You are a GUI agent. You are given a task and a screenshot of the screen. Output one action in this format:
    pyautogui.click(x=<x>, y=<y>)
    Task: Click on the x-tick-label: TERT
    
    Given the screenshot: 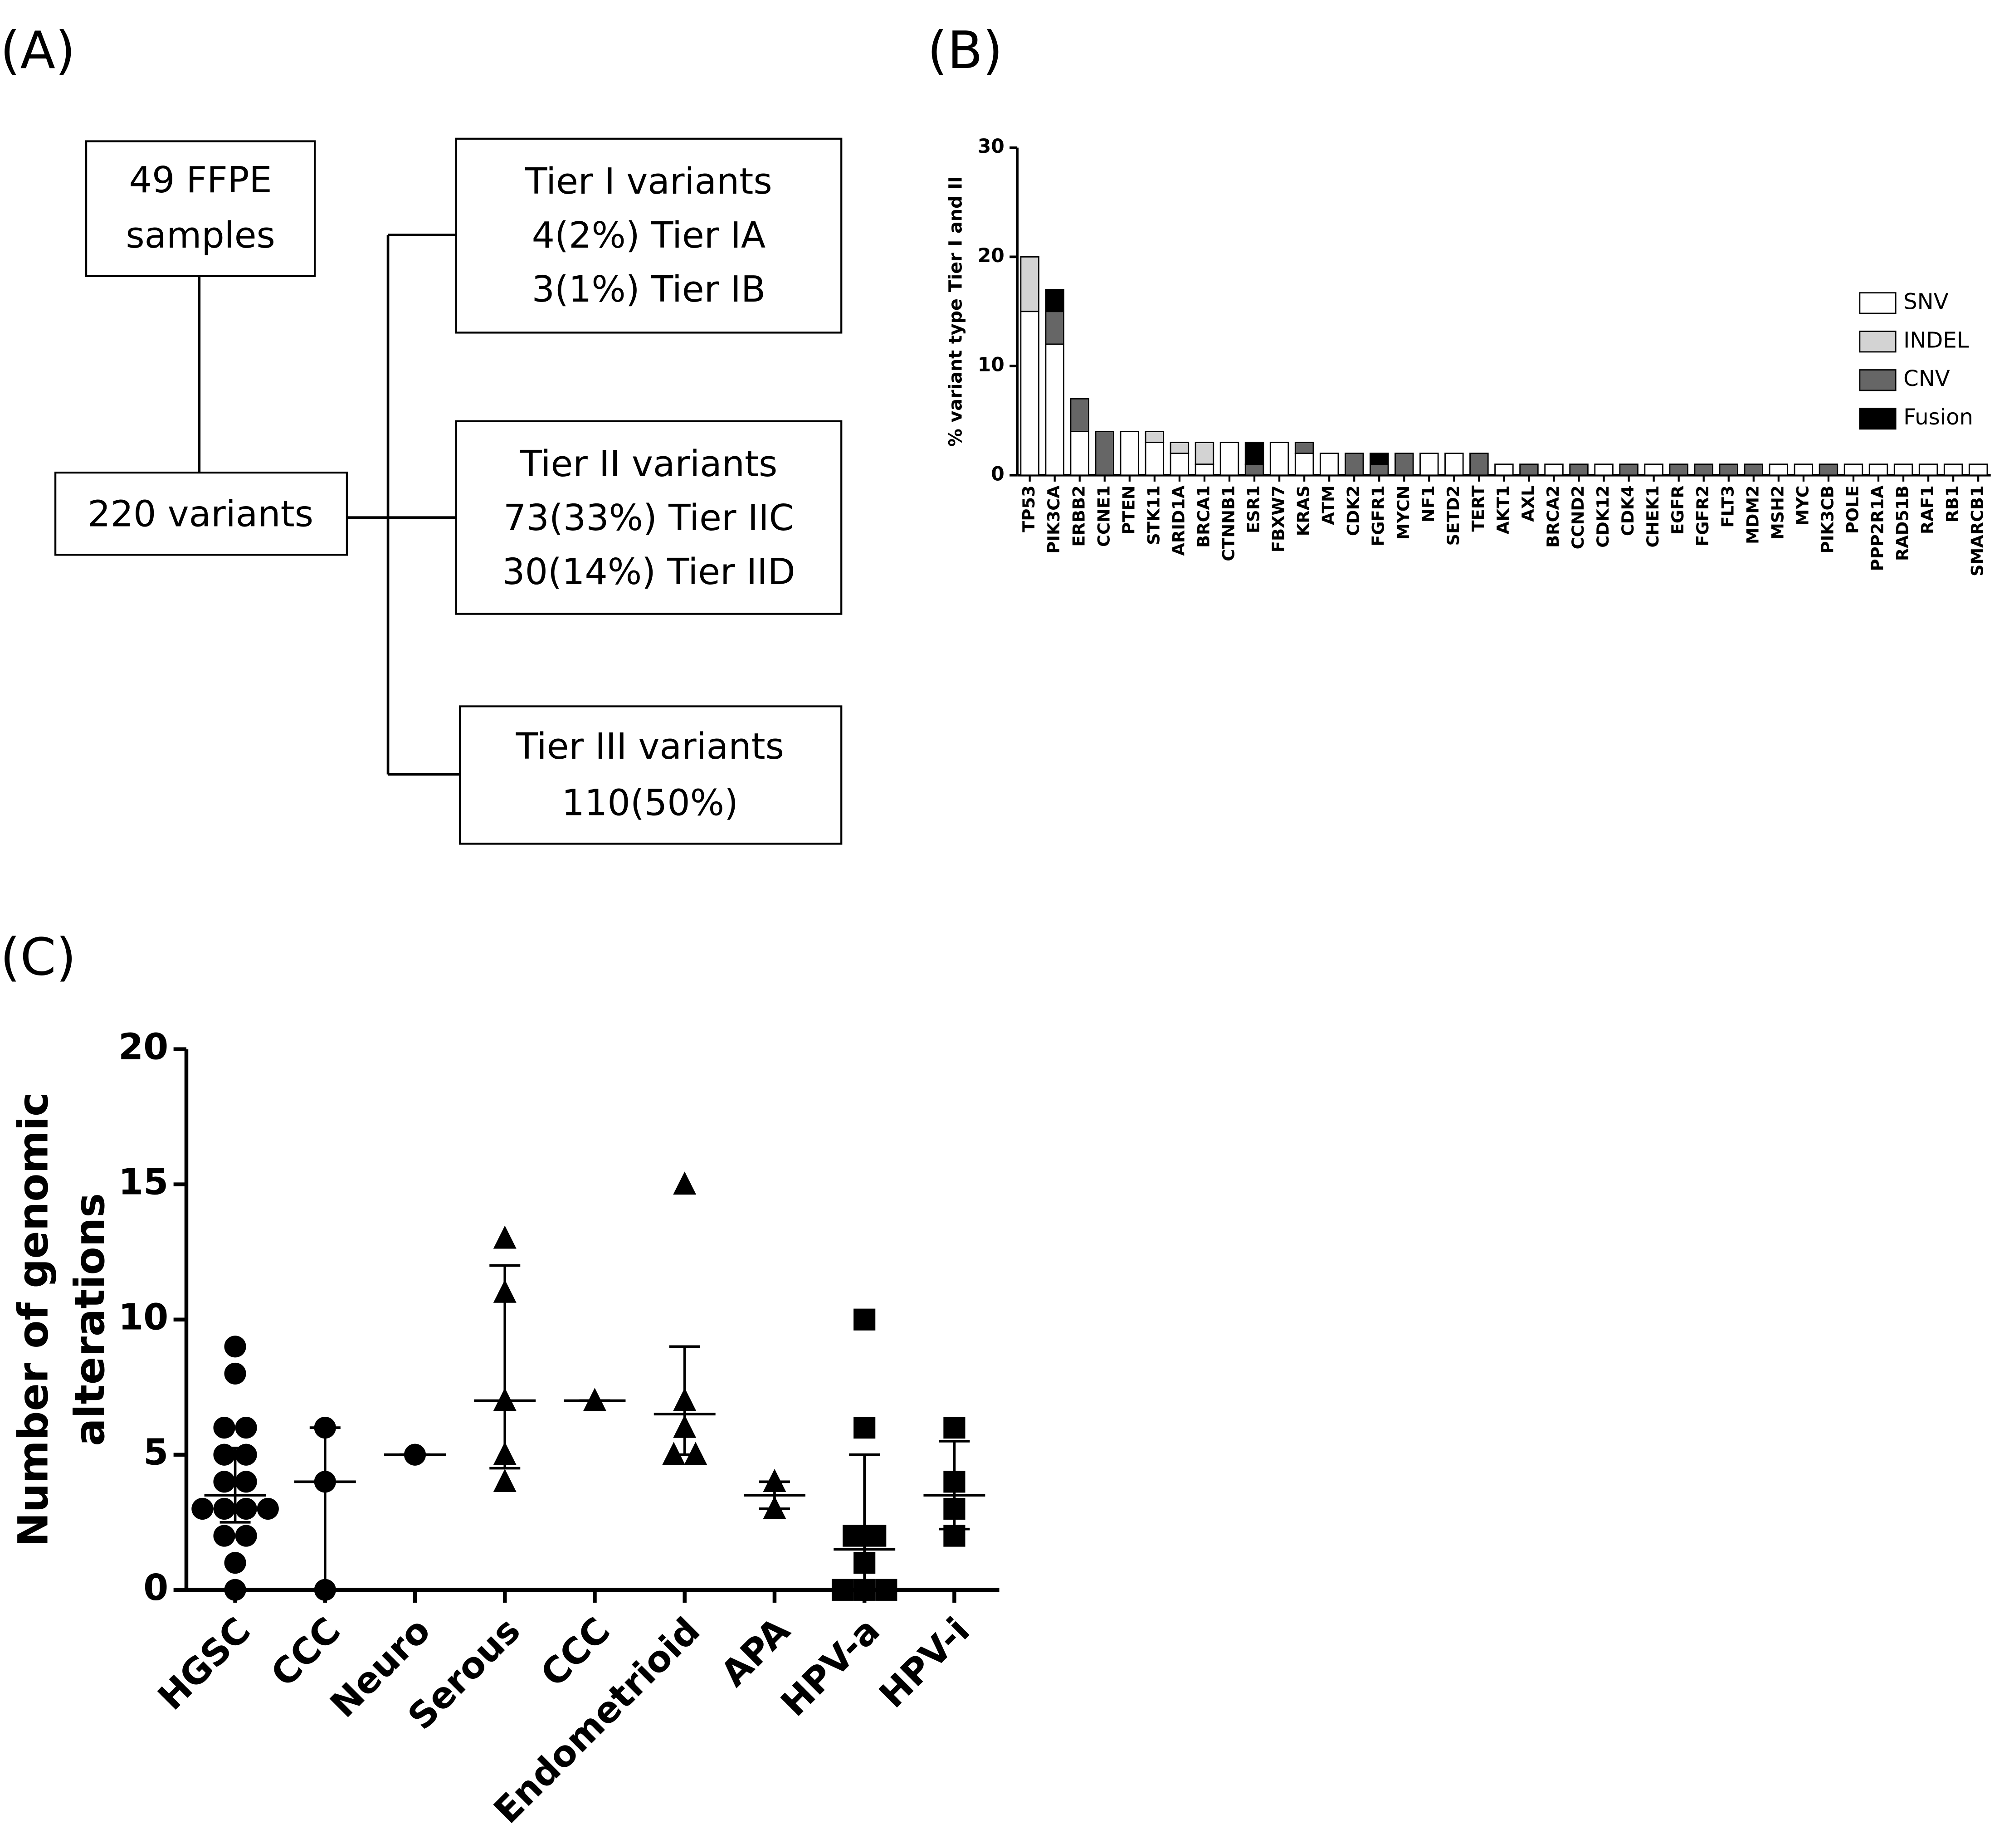 What is the action you would take?
    pyautogui.click(x=1478, y=508)
    